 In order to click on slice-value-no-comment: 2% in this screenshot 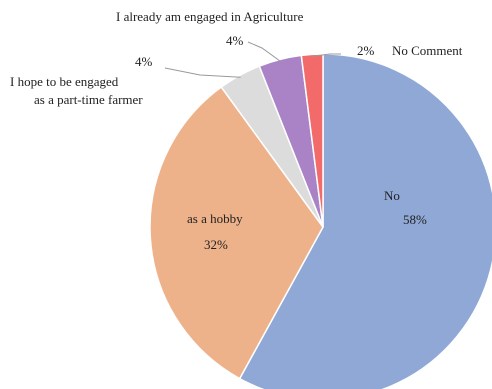, I will do `click(366, 50)`.